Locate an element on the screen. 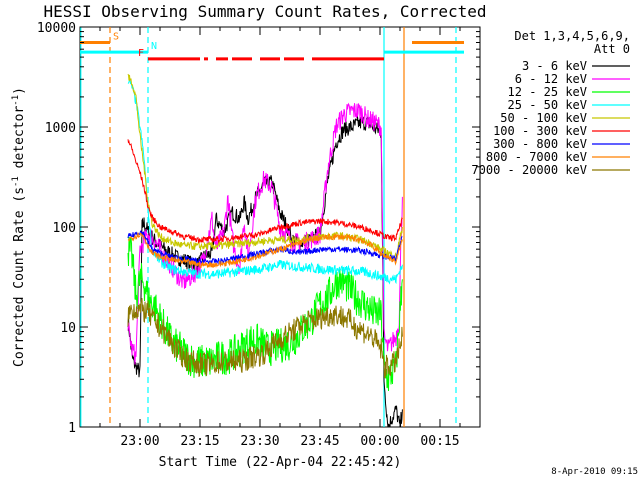 The image size is (640, 480). series-line-100-300-keV is located at coordinates (265, 191).